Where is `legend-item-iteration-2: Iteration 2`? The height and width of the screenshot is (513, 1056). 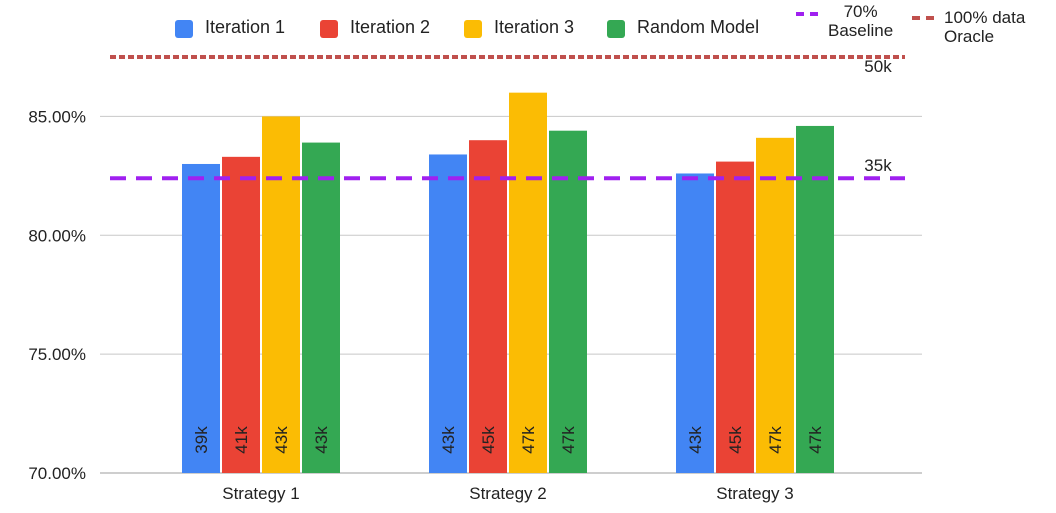 legend-item-iteration-2: Iteration 2 is located at coordinates (375, 28).